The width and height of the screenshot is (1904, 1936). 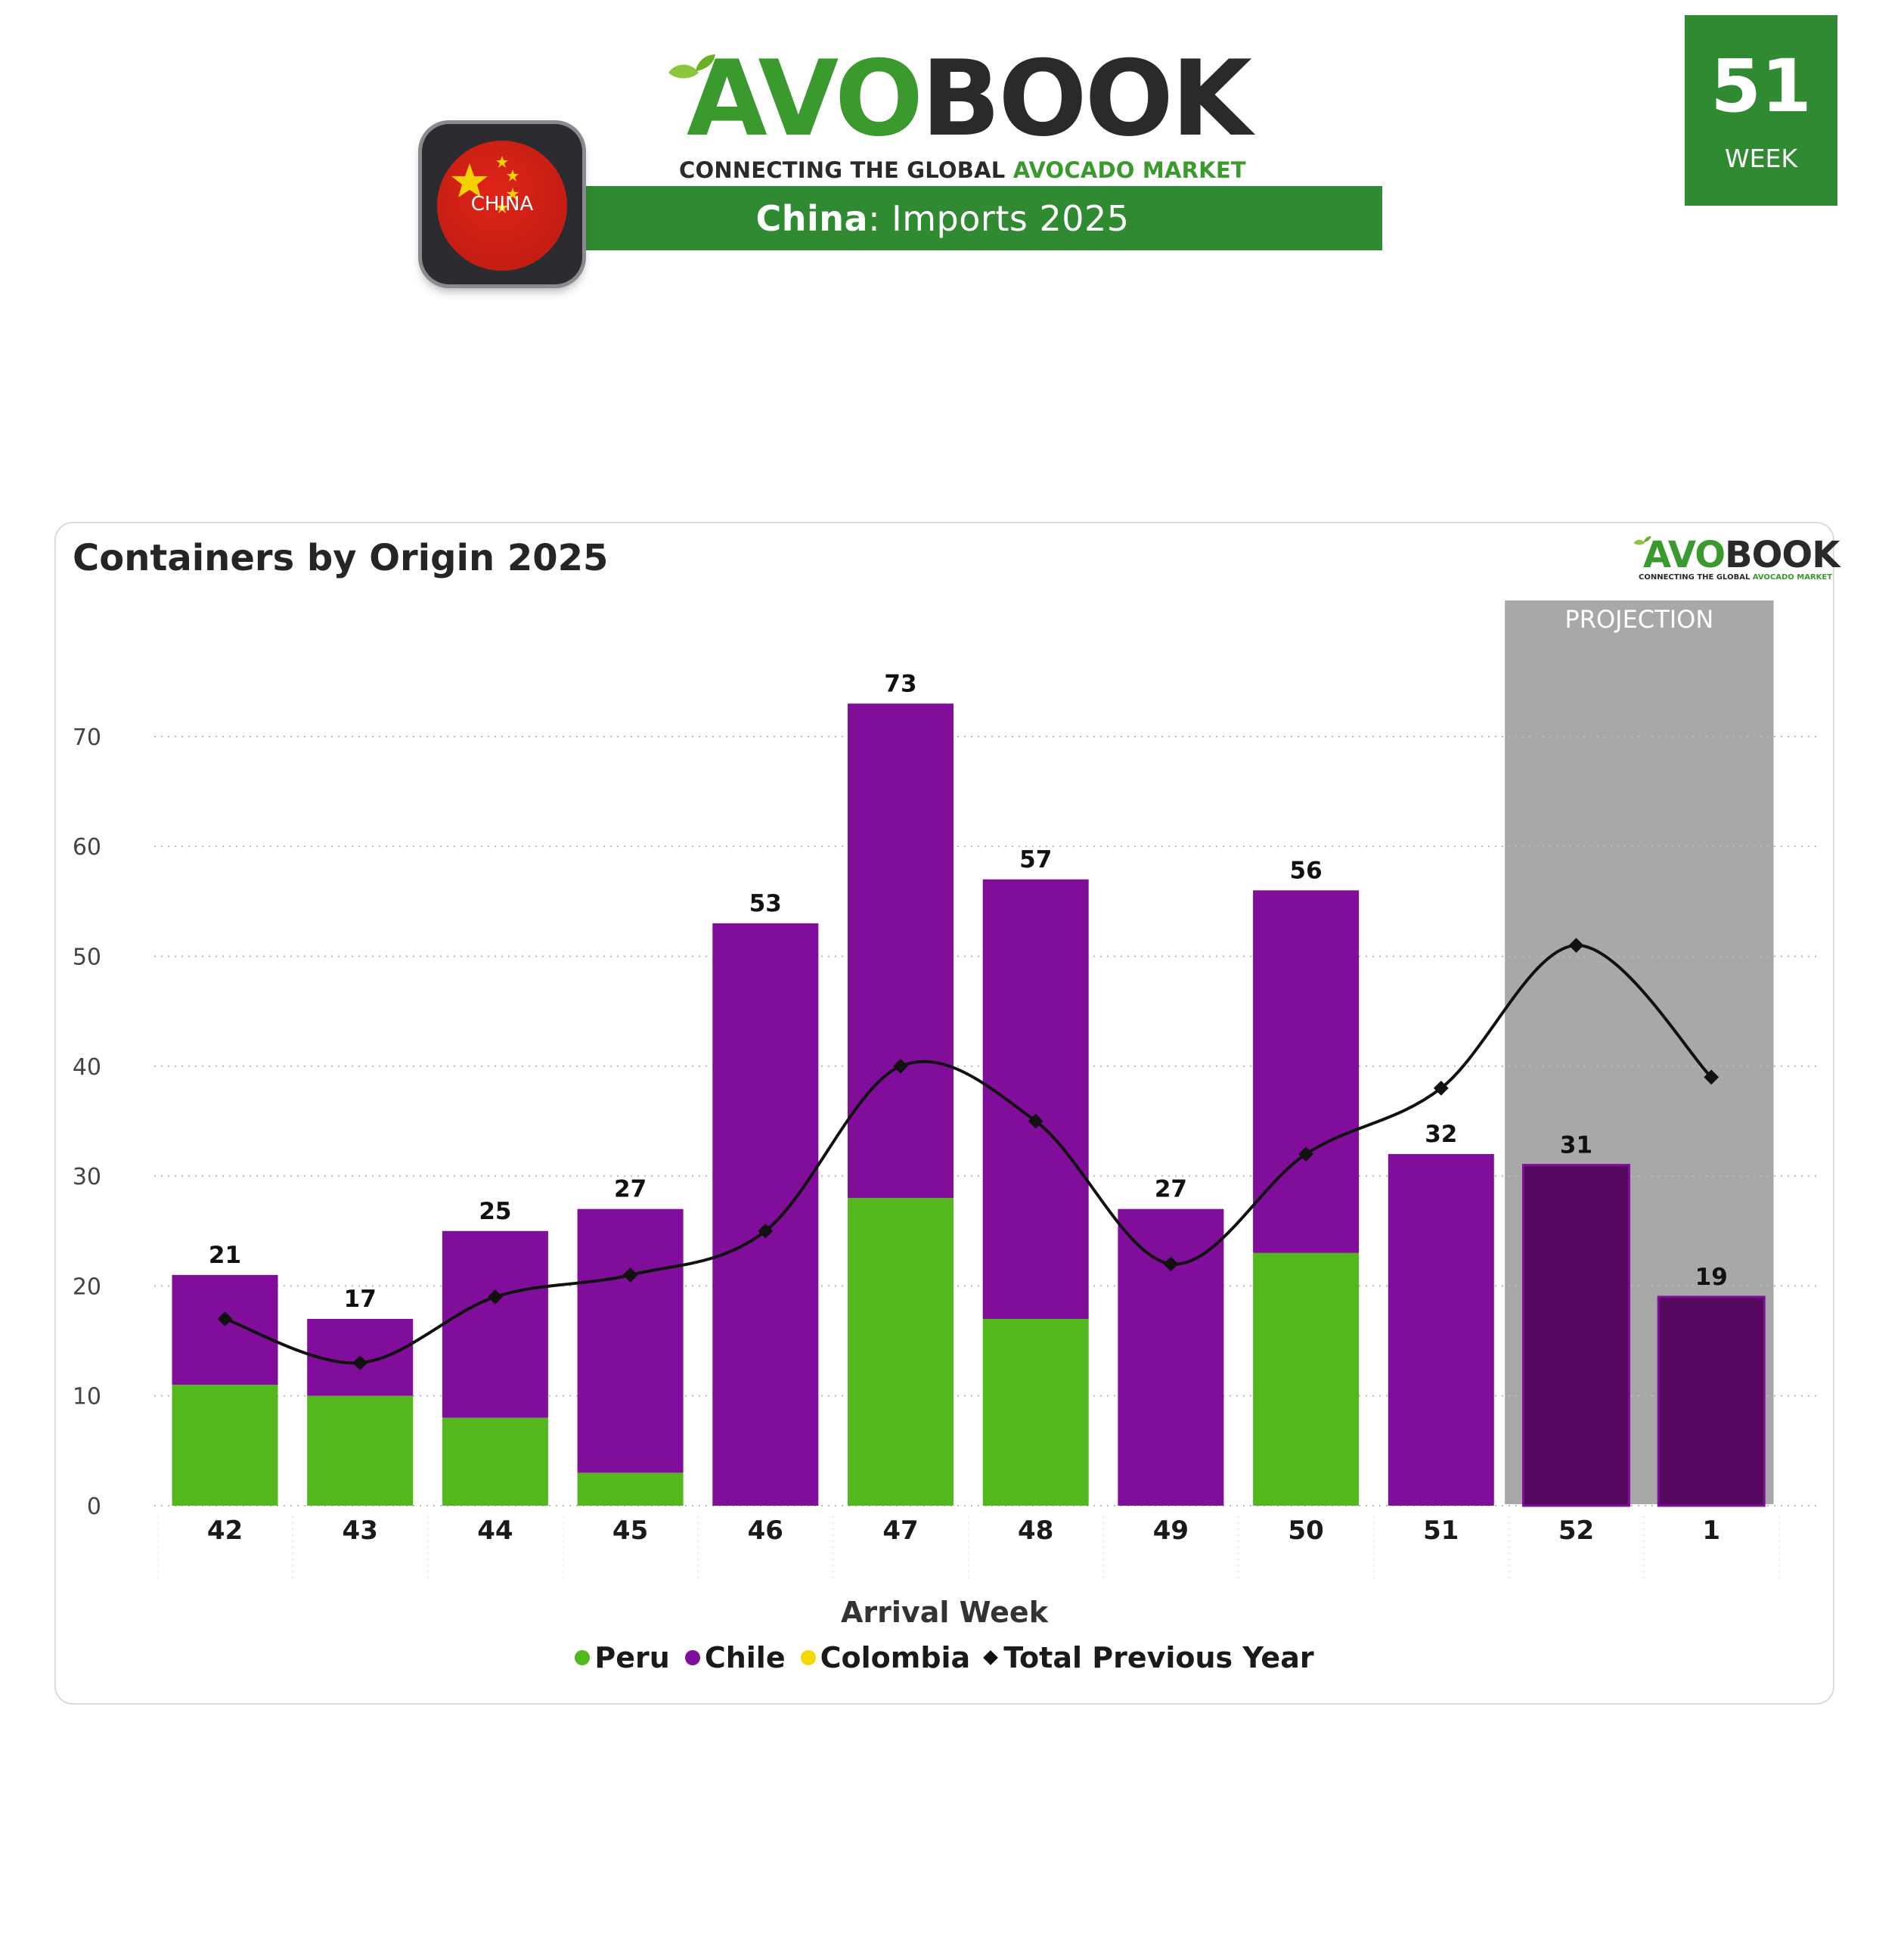 What do you see at coordinates (900, 683) in the screenshot?
I see `data-label-total: 73` at bounding box center [900, 683].